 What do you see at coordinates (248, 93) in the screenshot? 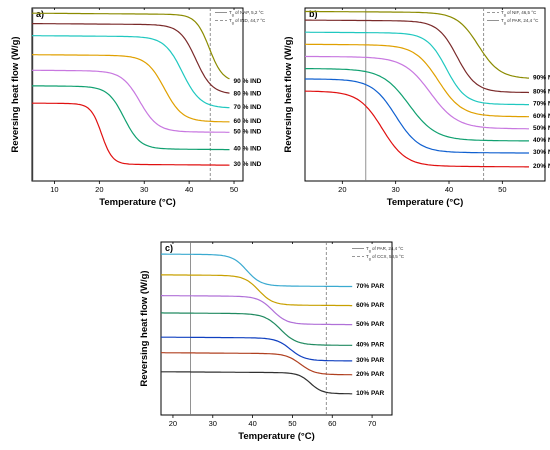
I see `series-label: 80 % IND` at bounding box center [248, 93].